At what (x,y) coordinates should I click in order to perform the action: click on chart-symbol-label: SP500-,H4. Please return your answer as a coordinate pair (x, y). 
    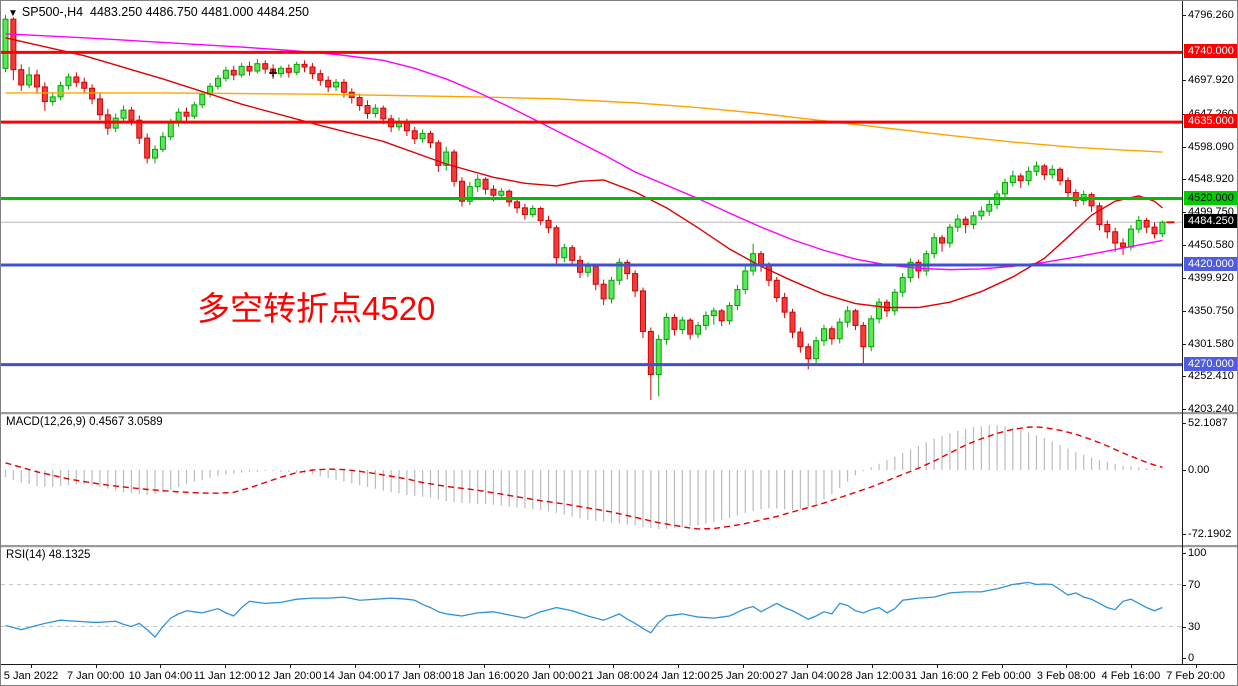
    Looking at the image, I should click on (52, 12).